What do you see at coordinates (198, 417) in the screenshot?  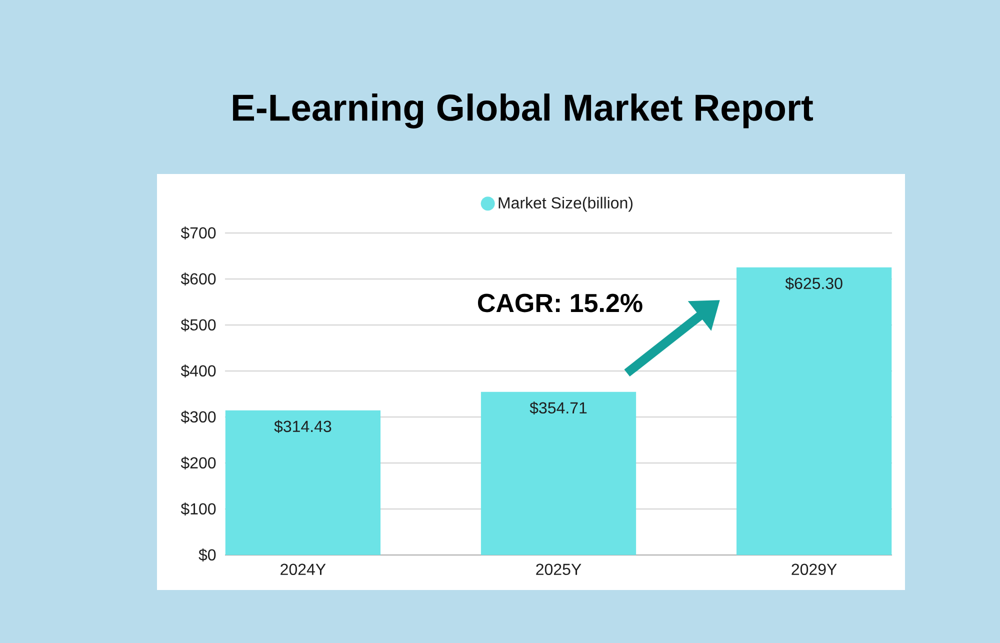 I see `y-tick-label: $300` at bounding box center [198, 417].